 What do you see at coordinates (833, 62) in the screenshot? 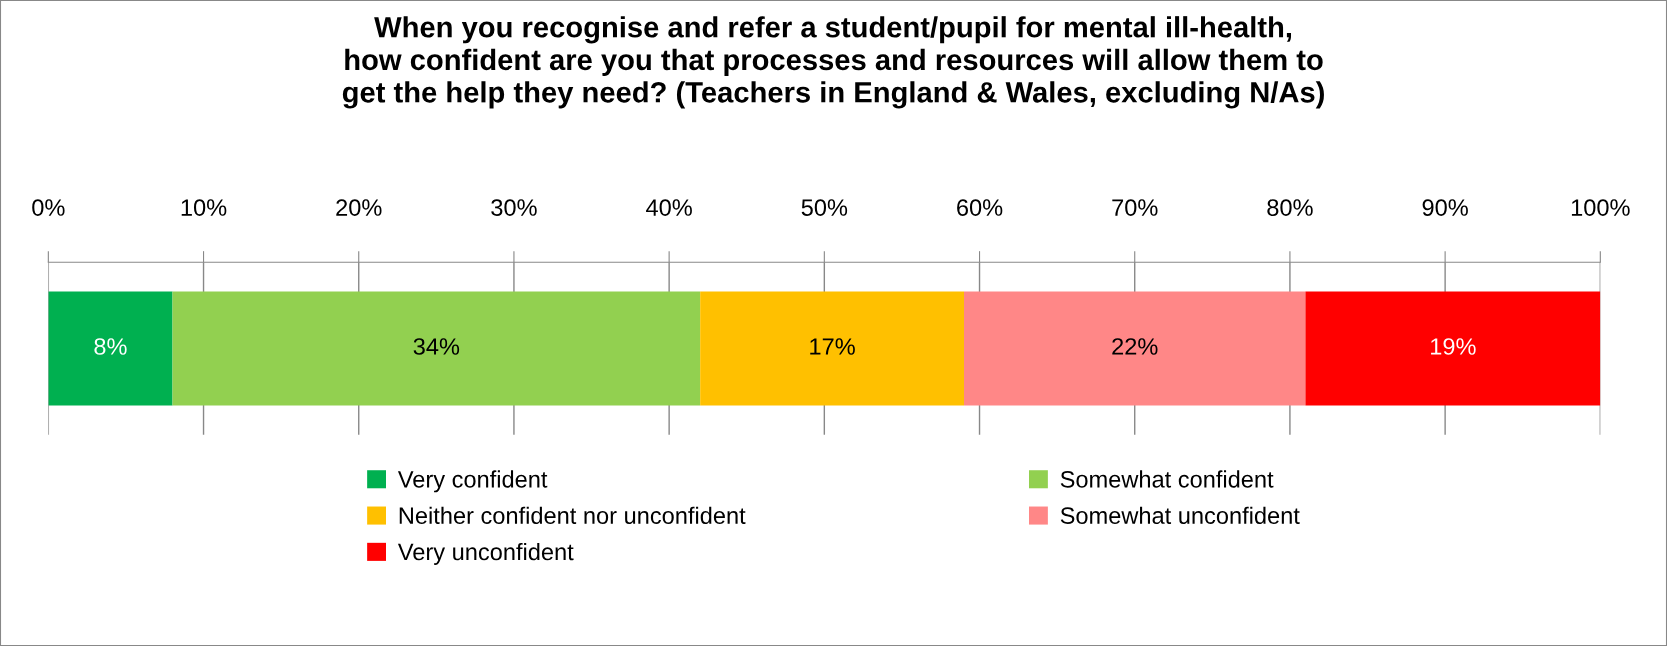
I see `chart-title: When you recognise and refer a student/pupil for mental ill-health, how confident are you that processes and resources will allow them to get the help they need? (Teachers in England & Wales, excluding N/As)` at bounding box center [833, 62].